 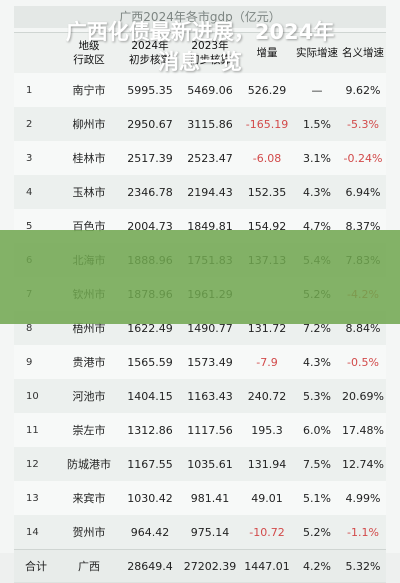 I want to click on row-nominal-growth: 4.99%, so click(x=363, y=498).